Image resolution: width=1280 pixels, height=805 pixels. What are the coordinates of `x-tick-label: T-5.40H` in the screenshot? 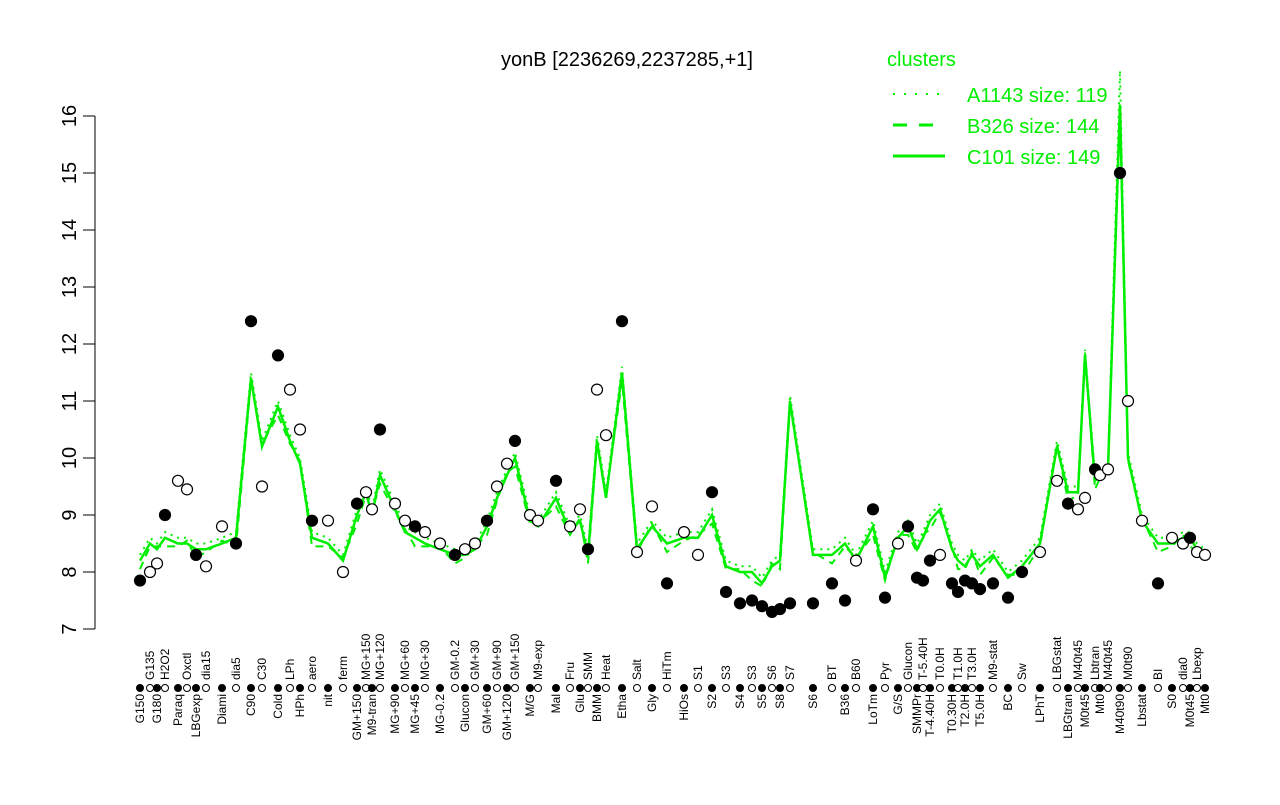 It's located at (923, 658).